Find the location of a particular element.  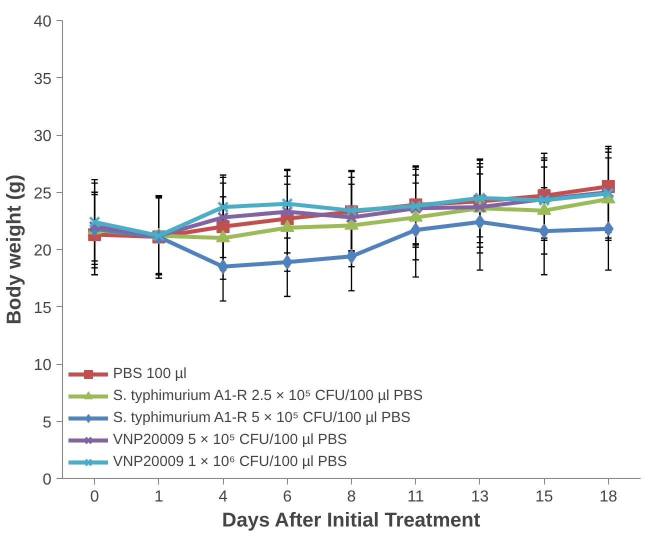

x-tick-label: 18 is located at coordinates (608, 497).